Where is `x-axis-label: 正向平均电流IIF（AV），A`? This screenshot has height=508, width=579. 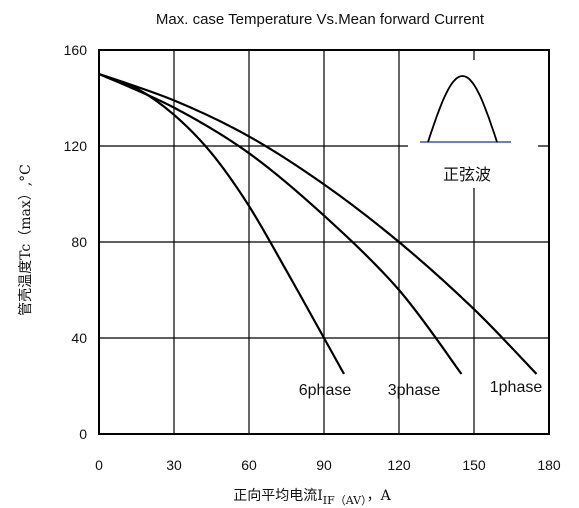
x-axis-label: 正向平均电流IIF（AV），A is located at coordinates (312, 497).